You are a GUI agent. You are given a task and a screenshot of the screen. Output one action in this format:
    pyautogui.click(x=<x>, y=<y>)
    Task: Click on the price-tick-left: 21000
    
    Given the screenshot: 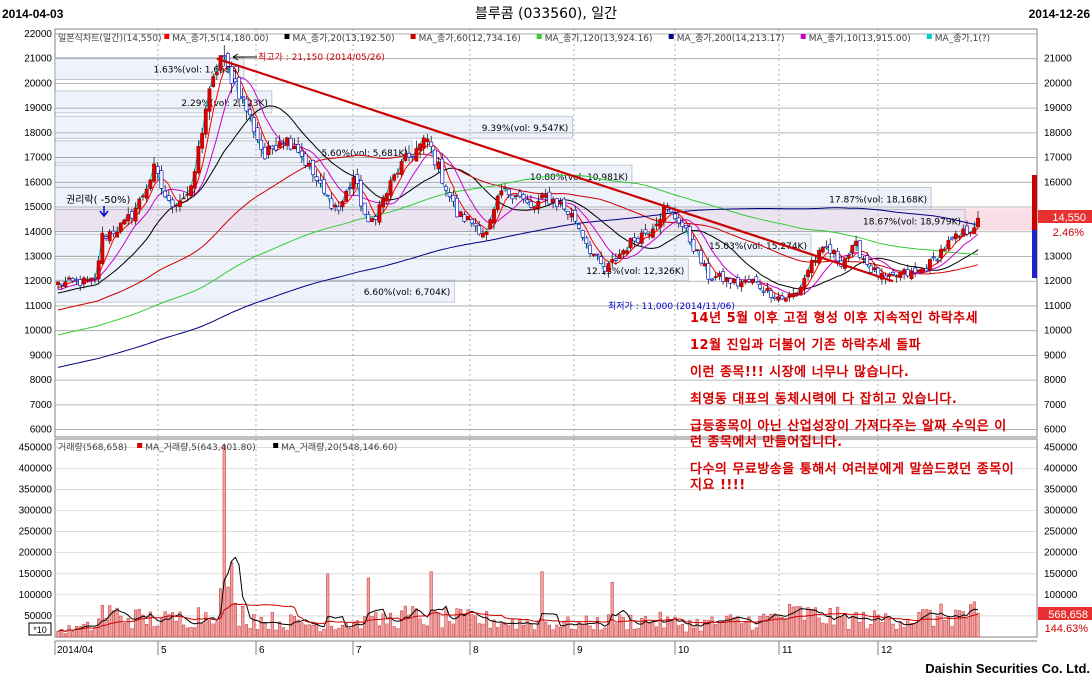 What is the action you would take?
    pyautogui.click(x=38, y=59)
    